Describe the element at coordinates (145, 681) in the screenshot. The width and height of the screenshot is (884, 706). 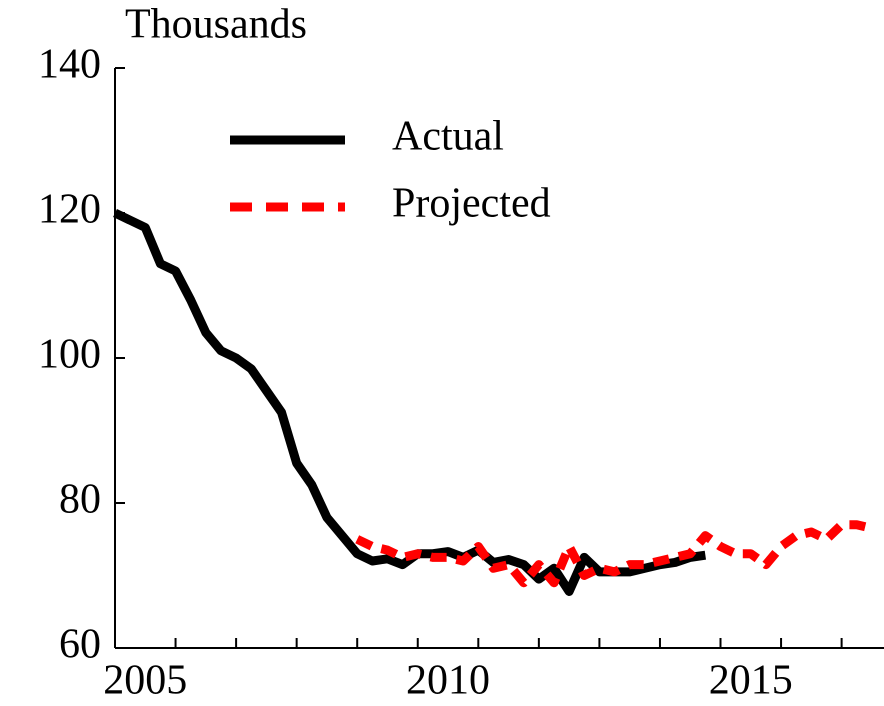
I see `x-tick-label: 2005` at that location.